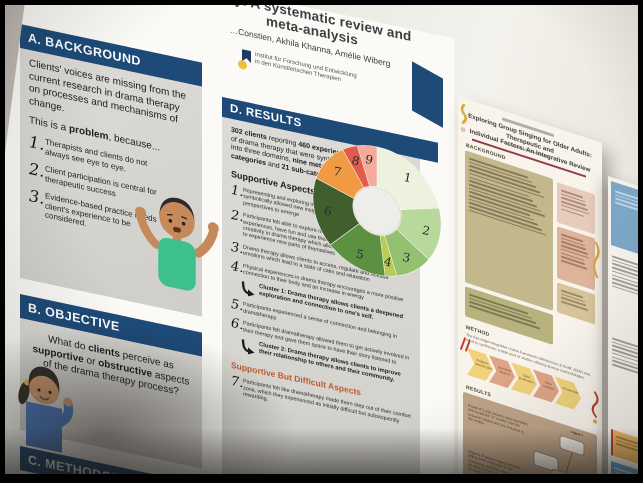  What do you see at coordinates (177, 233) in the screenshot?
I see `cartoon-man-shrugging` at bounding box center [177, 233].